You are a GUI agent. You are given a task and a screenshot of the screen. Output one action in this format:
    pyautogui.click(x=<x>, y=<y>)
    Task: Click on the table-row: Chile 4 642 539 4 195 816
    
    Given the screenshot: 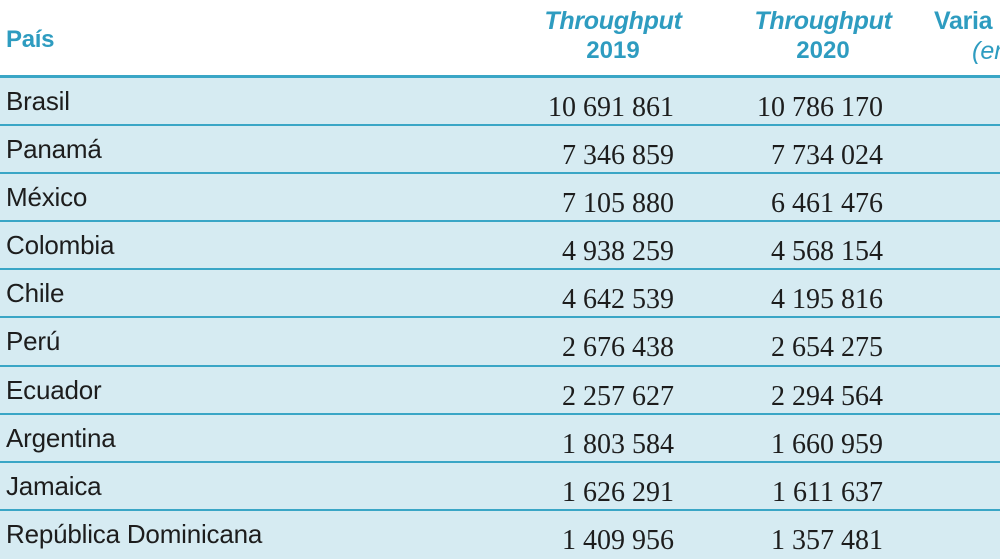 What is the action you would take?
    pyautogui.click(x=500, y=294)
    